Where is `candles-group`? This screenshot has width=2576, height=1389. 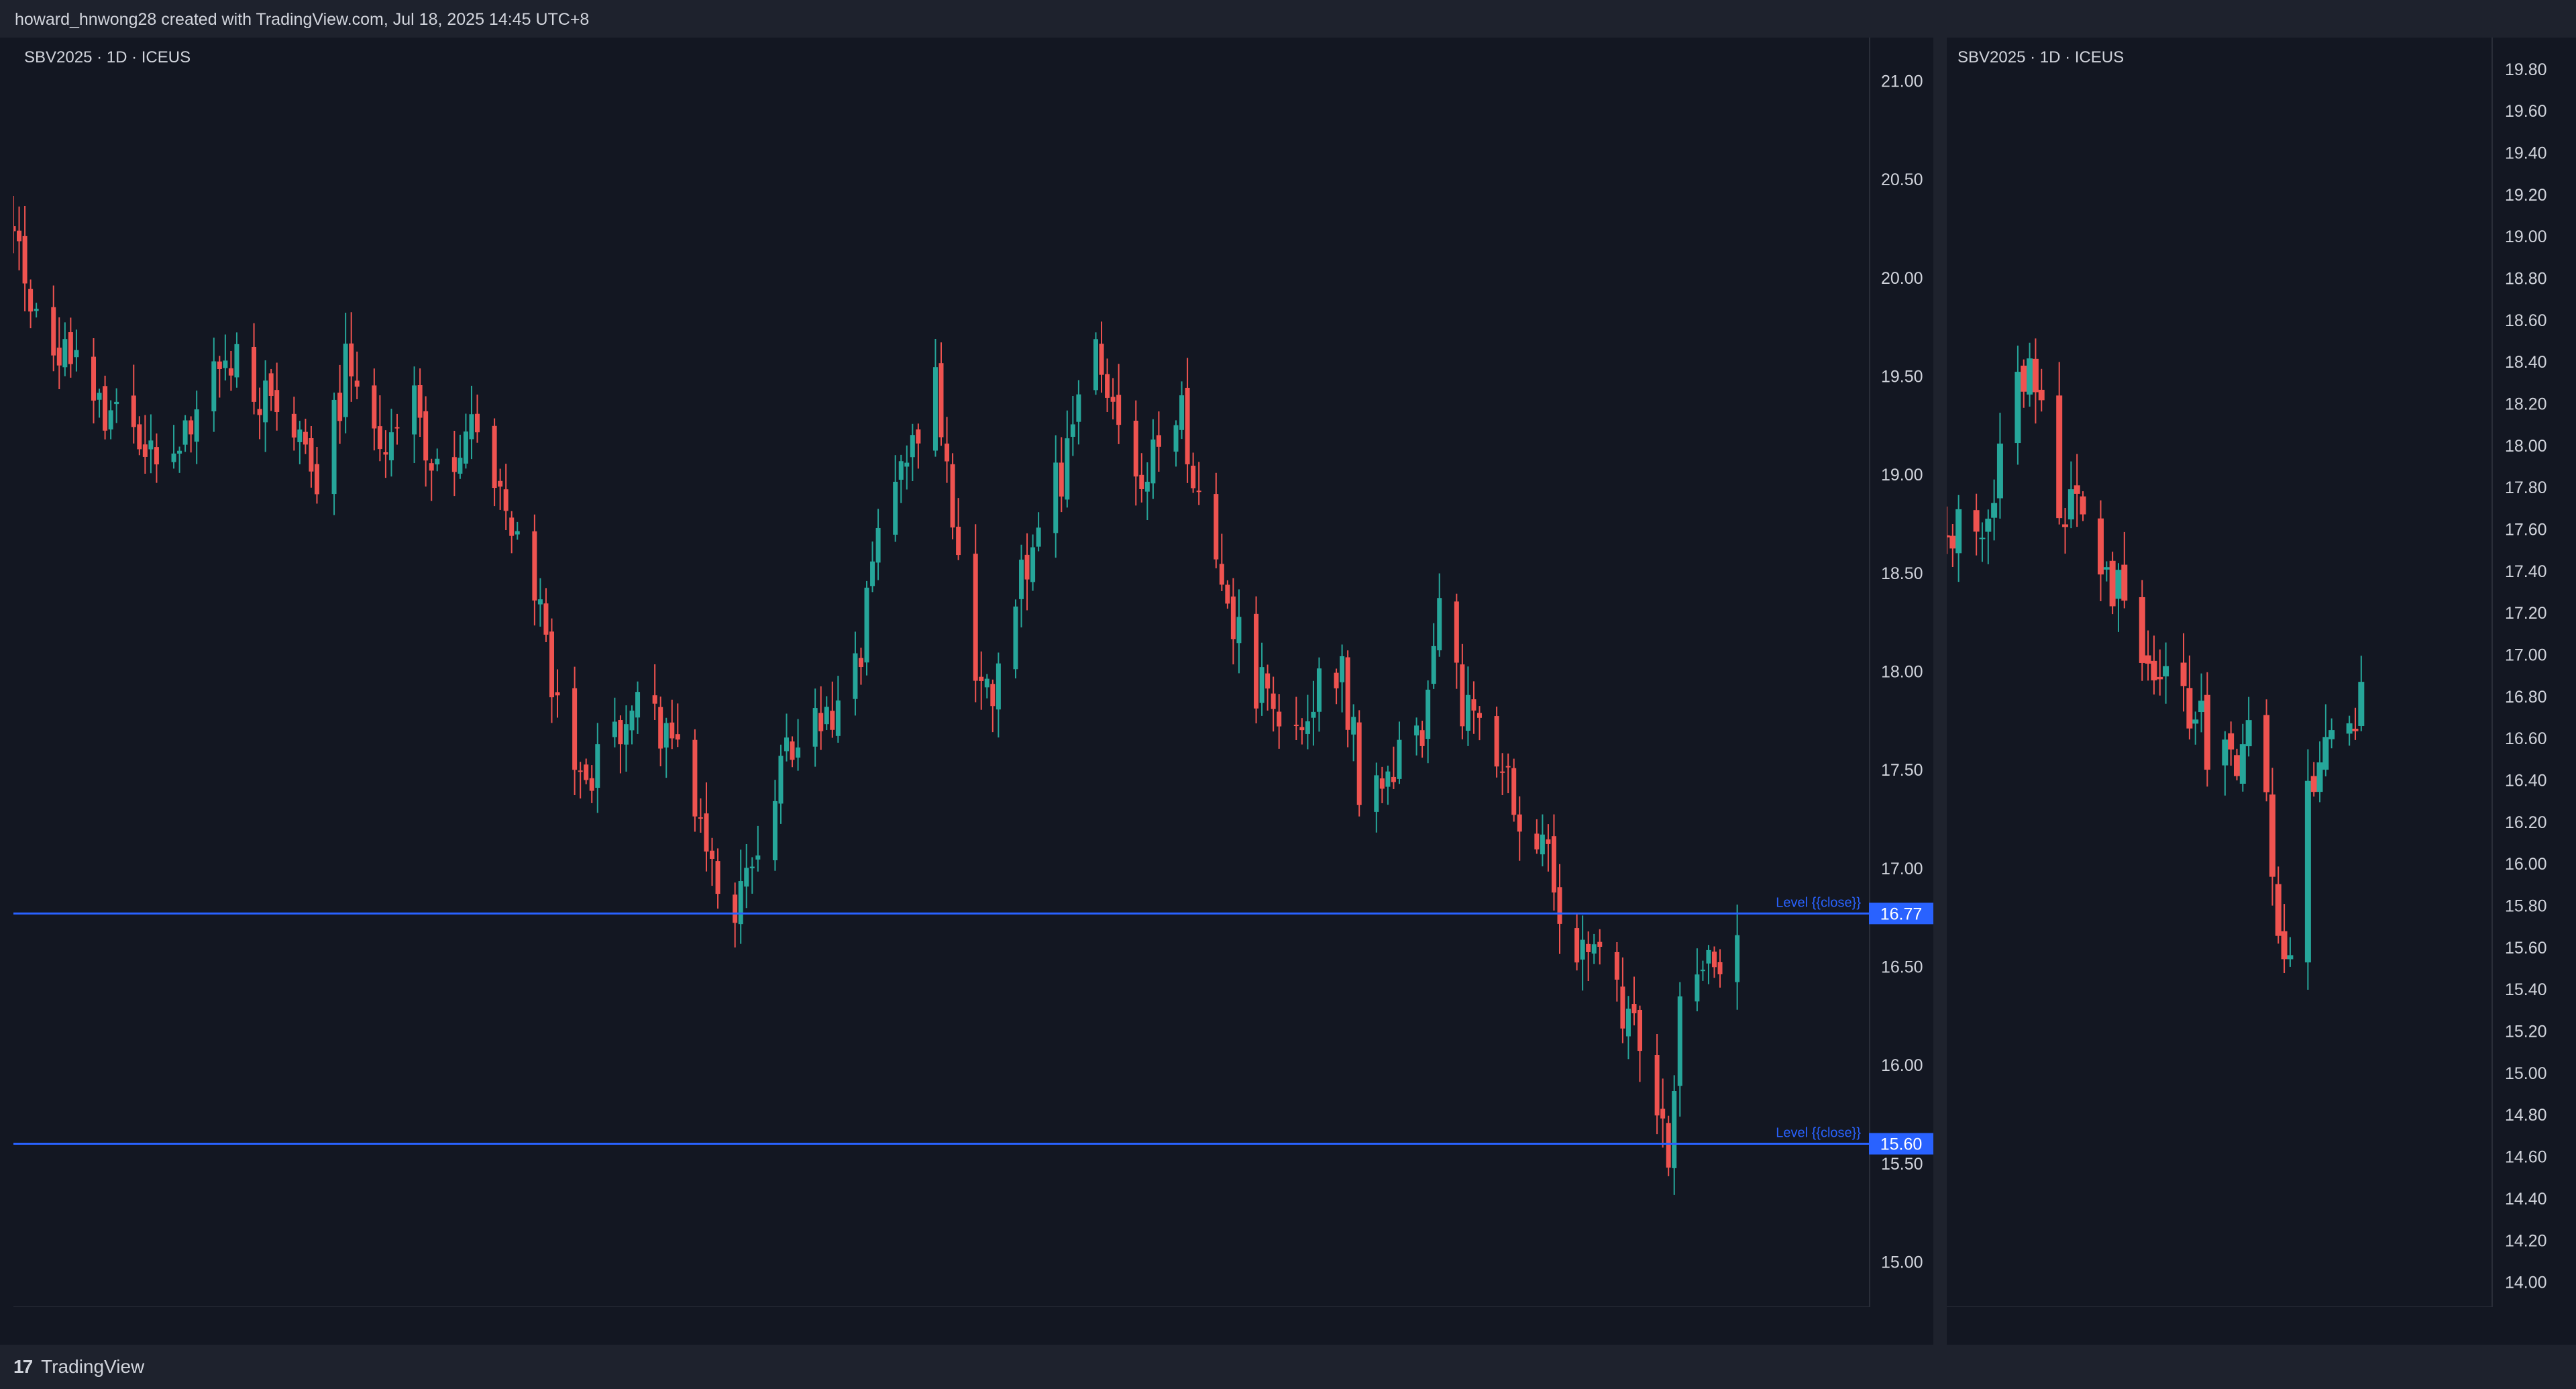
candles-group is located at coordinates (2156, 664).